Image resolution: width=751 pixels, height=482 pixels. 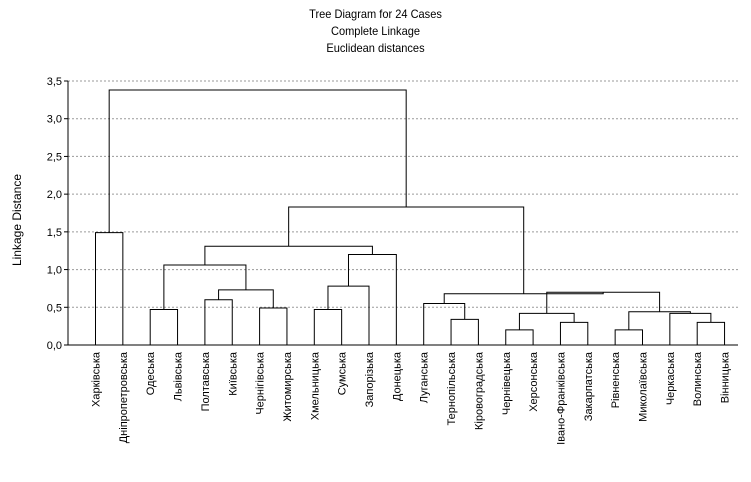 What do you see at coordinates (288, 386) in the screenshot?
I see `case-label: Житомирська` at bounding box center [288, 386].